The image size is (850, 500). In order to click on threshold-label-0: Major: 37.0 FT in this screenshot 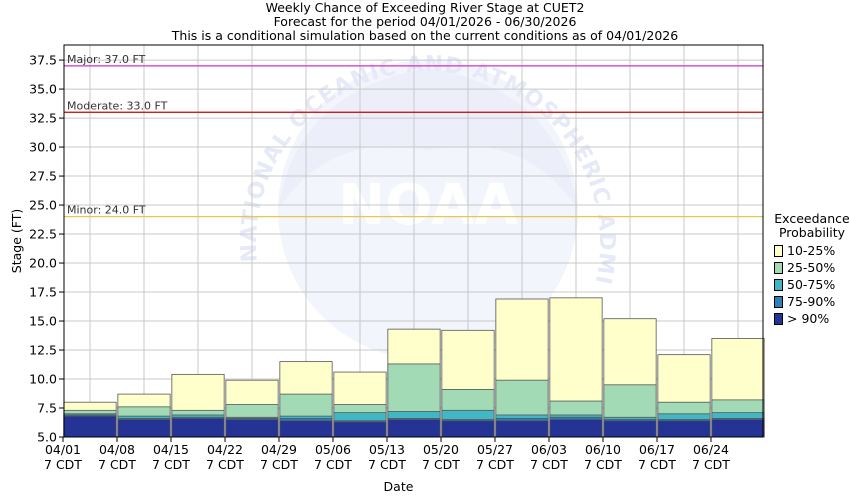, I will do `click(106, 59)`.